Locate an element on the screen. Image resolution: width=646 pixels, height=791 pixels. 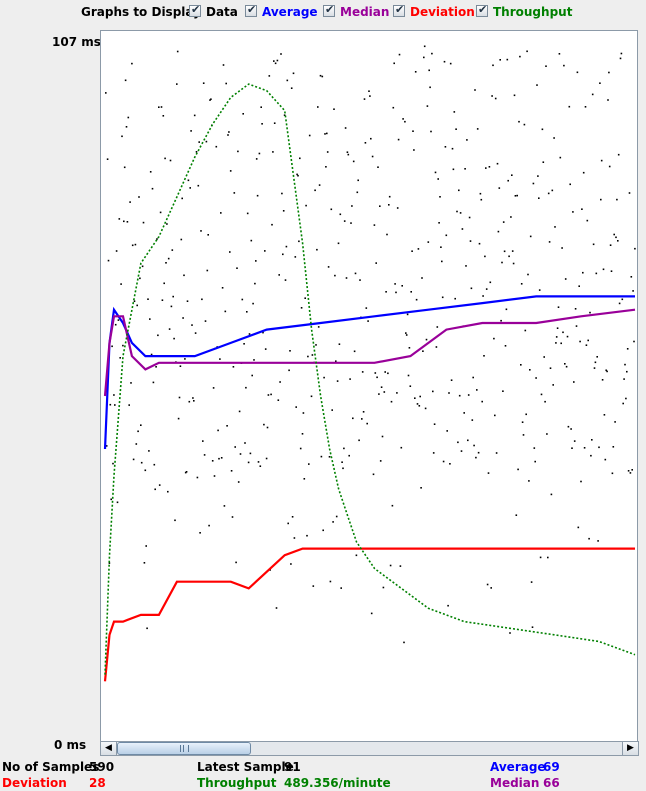
scroll-right-button: ▶ is located at coordinates (630, 748).